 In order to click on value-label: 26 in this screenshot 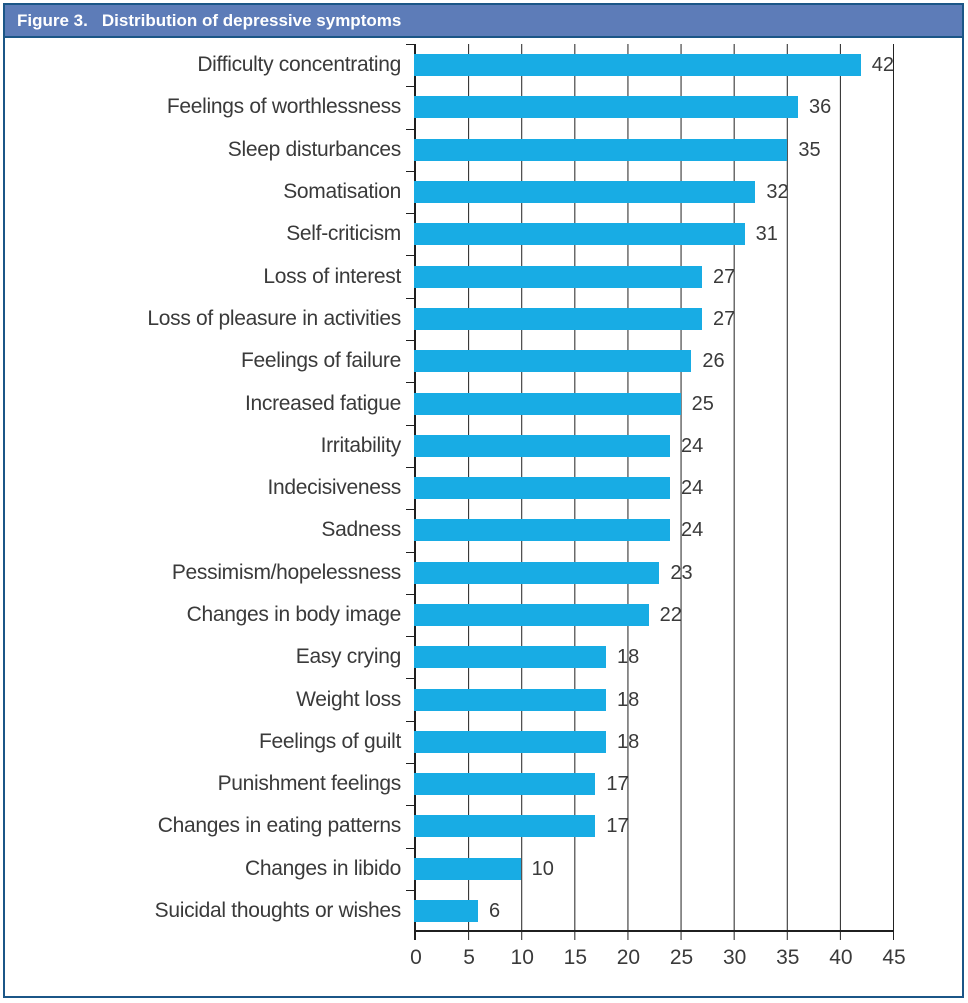, I will do `click(713, 361)`.